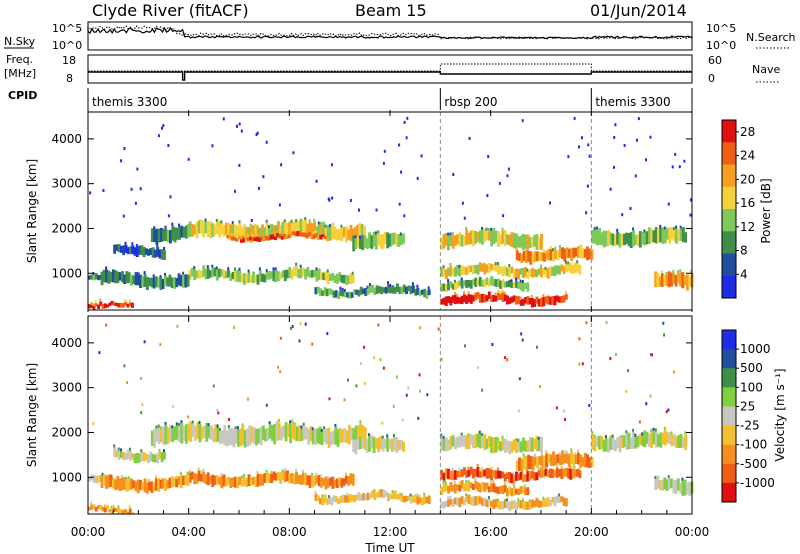 This screenshot has width=800, height=554. Describe the element at coordinates (66, 343) in the screenshot. I see `y-tick-label: 4000` at that location.